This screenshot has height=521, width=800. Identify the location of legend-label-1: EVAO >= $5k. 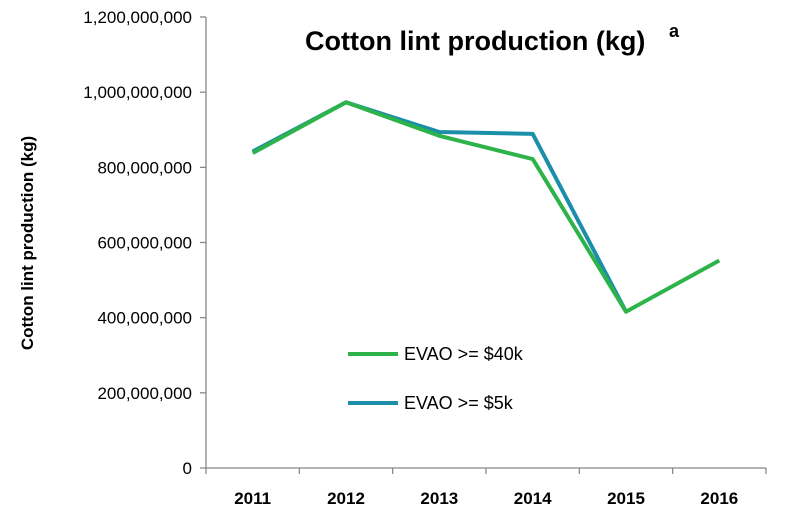
(459, 403).